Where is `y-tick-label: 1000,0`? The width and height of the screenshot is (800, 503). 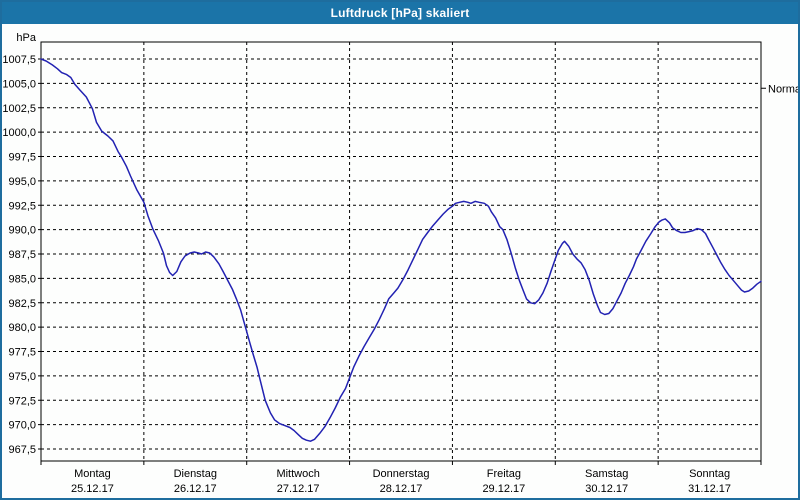 y-tick-label: 1000,0 is located at coordinates (19, 133).